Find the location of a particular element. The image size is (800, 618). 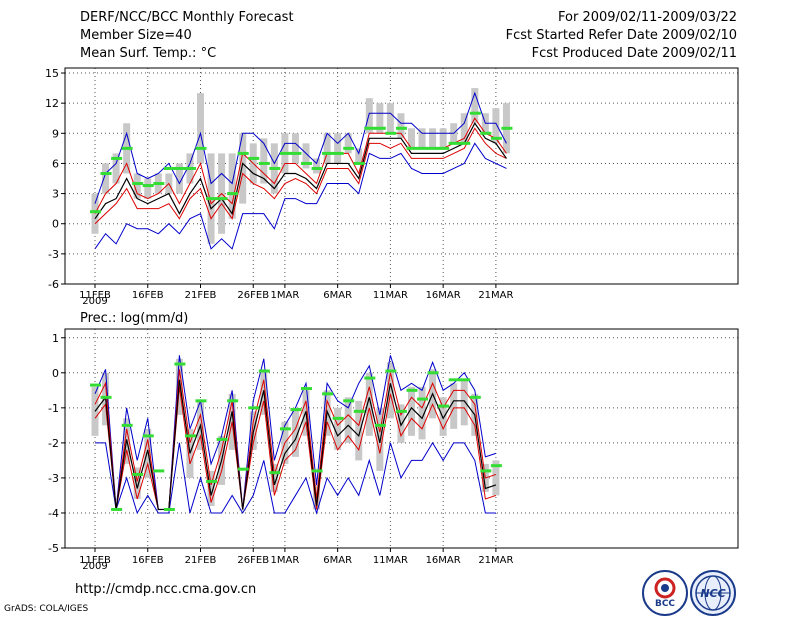

y-tick-label: 3 is located at coordinates (55, 194).